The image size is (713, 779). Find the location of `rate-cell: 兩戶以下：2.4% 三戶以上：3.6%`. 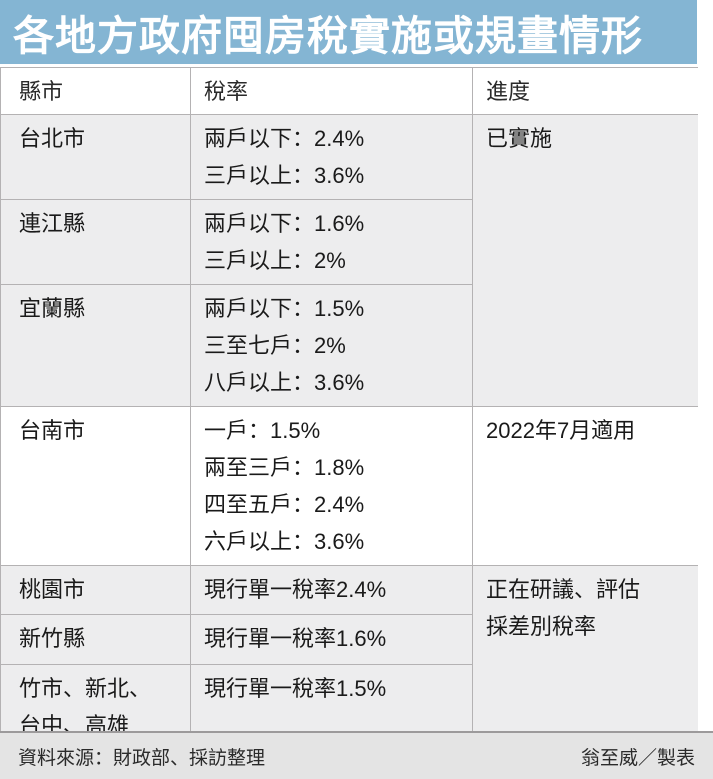

rate-cell: 兩戶以下：2.4% 三戶以上：3.6% is located at coordinates (331, 157).